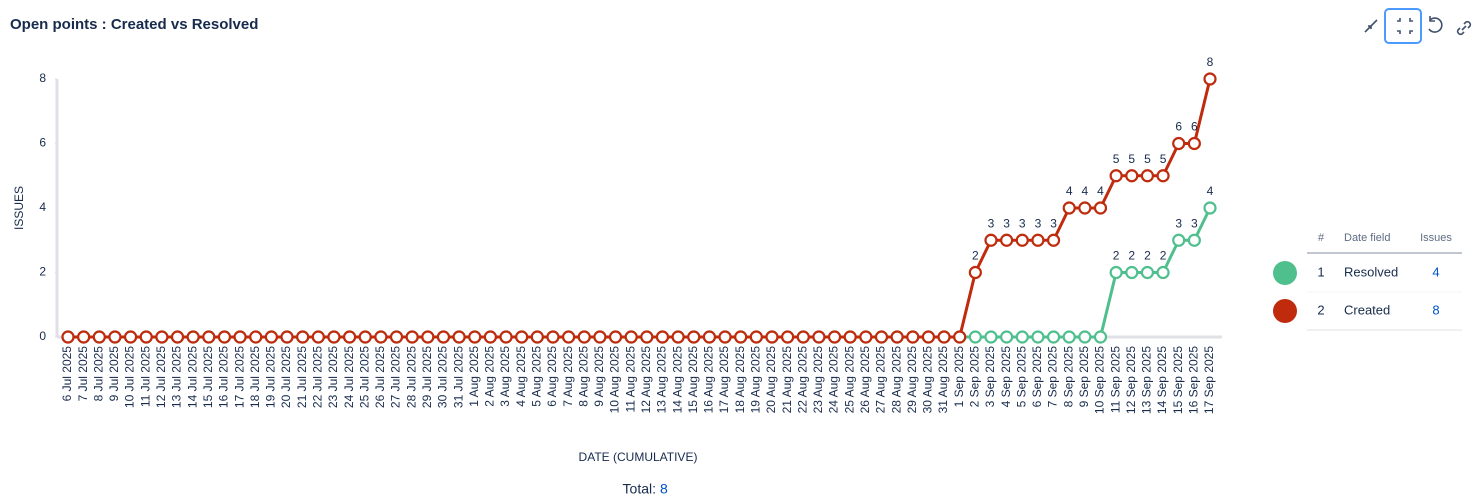  Describe the element at coordinates (662, 380) in the screenshot. I see `x-tick-label: 13 Aug 2025` at that location.